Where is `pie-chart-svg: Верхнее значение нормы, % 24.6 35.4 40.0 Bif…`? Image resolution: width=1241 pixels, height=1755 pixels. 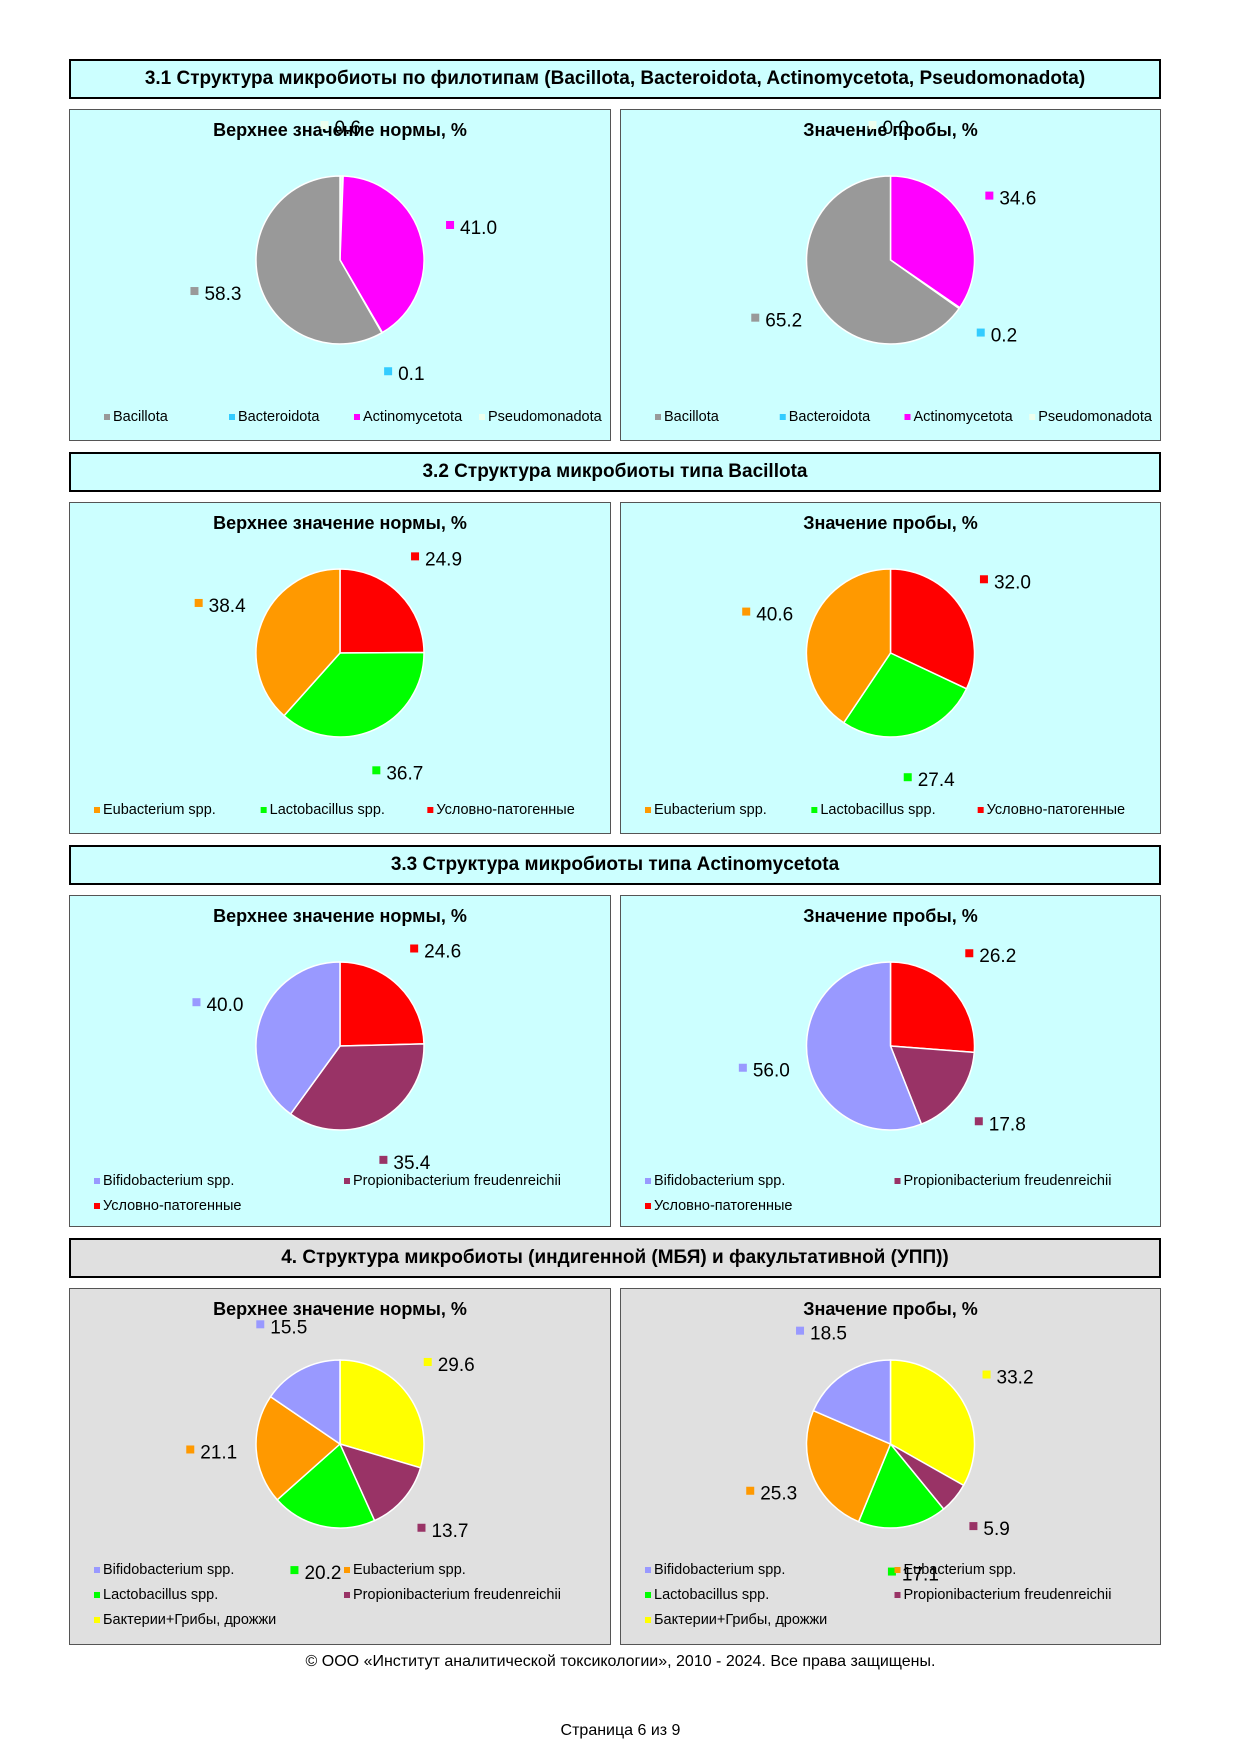
pie-chart-svg: Верхнее значение нормы, % 24.6 35.4 40.0 Bif… is located at coordinates (327, 1060).